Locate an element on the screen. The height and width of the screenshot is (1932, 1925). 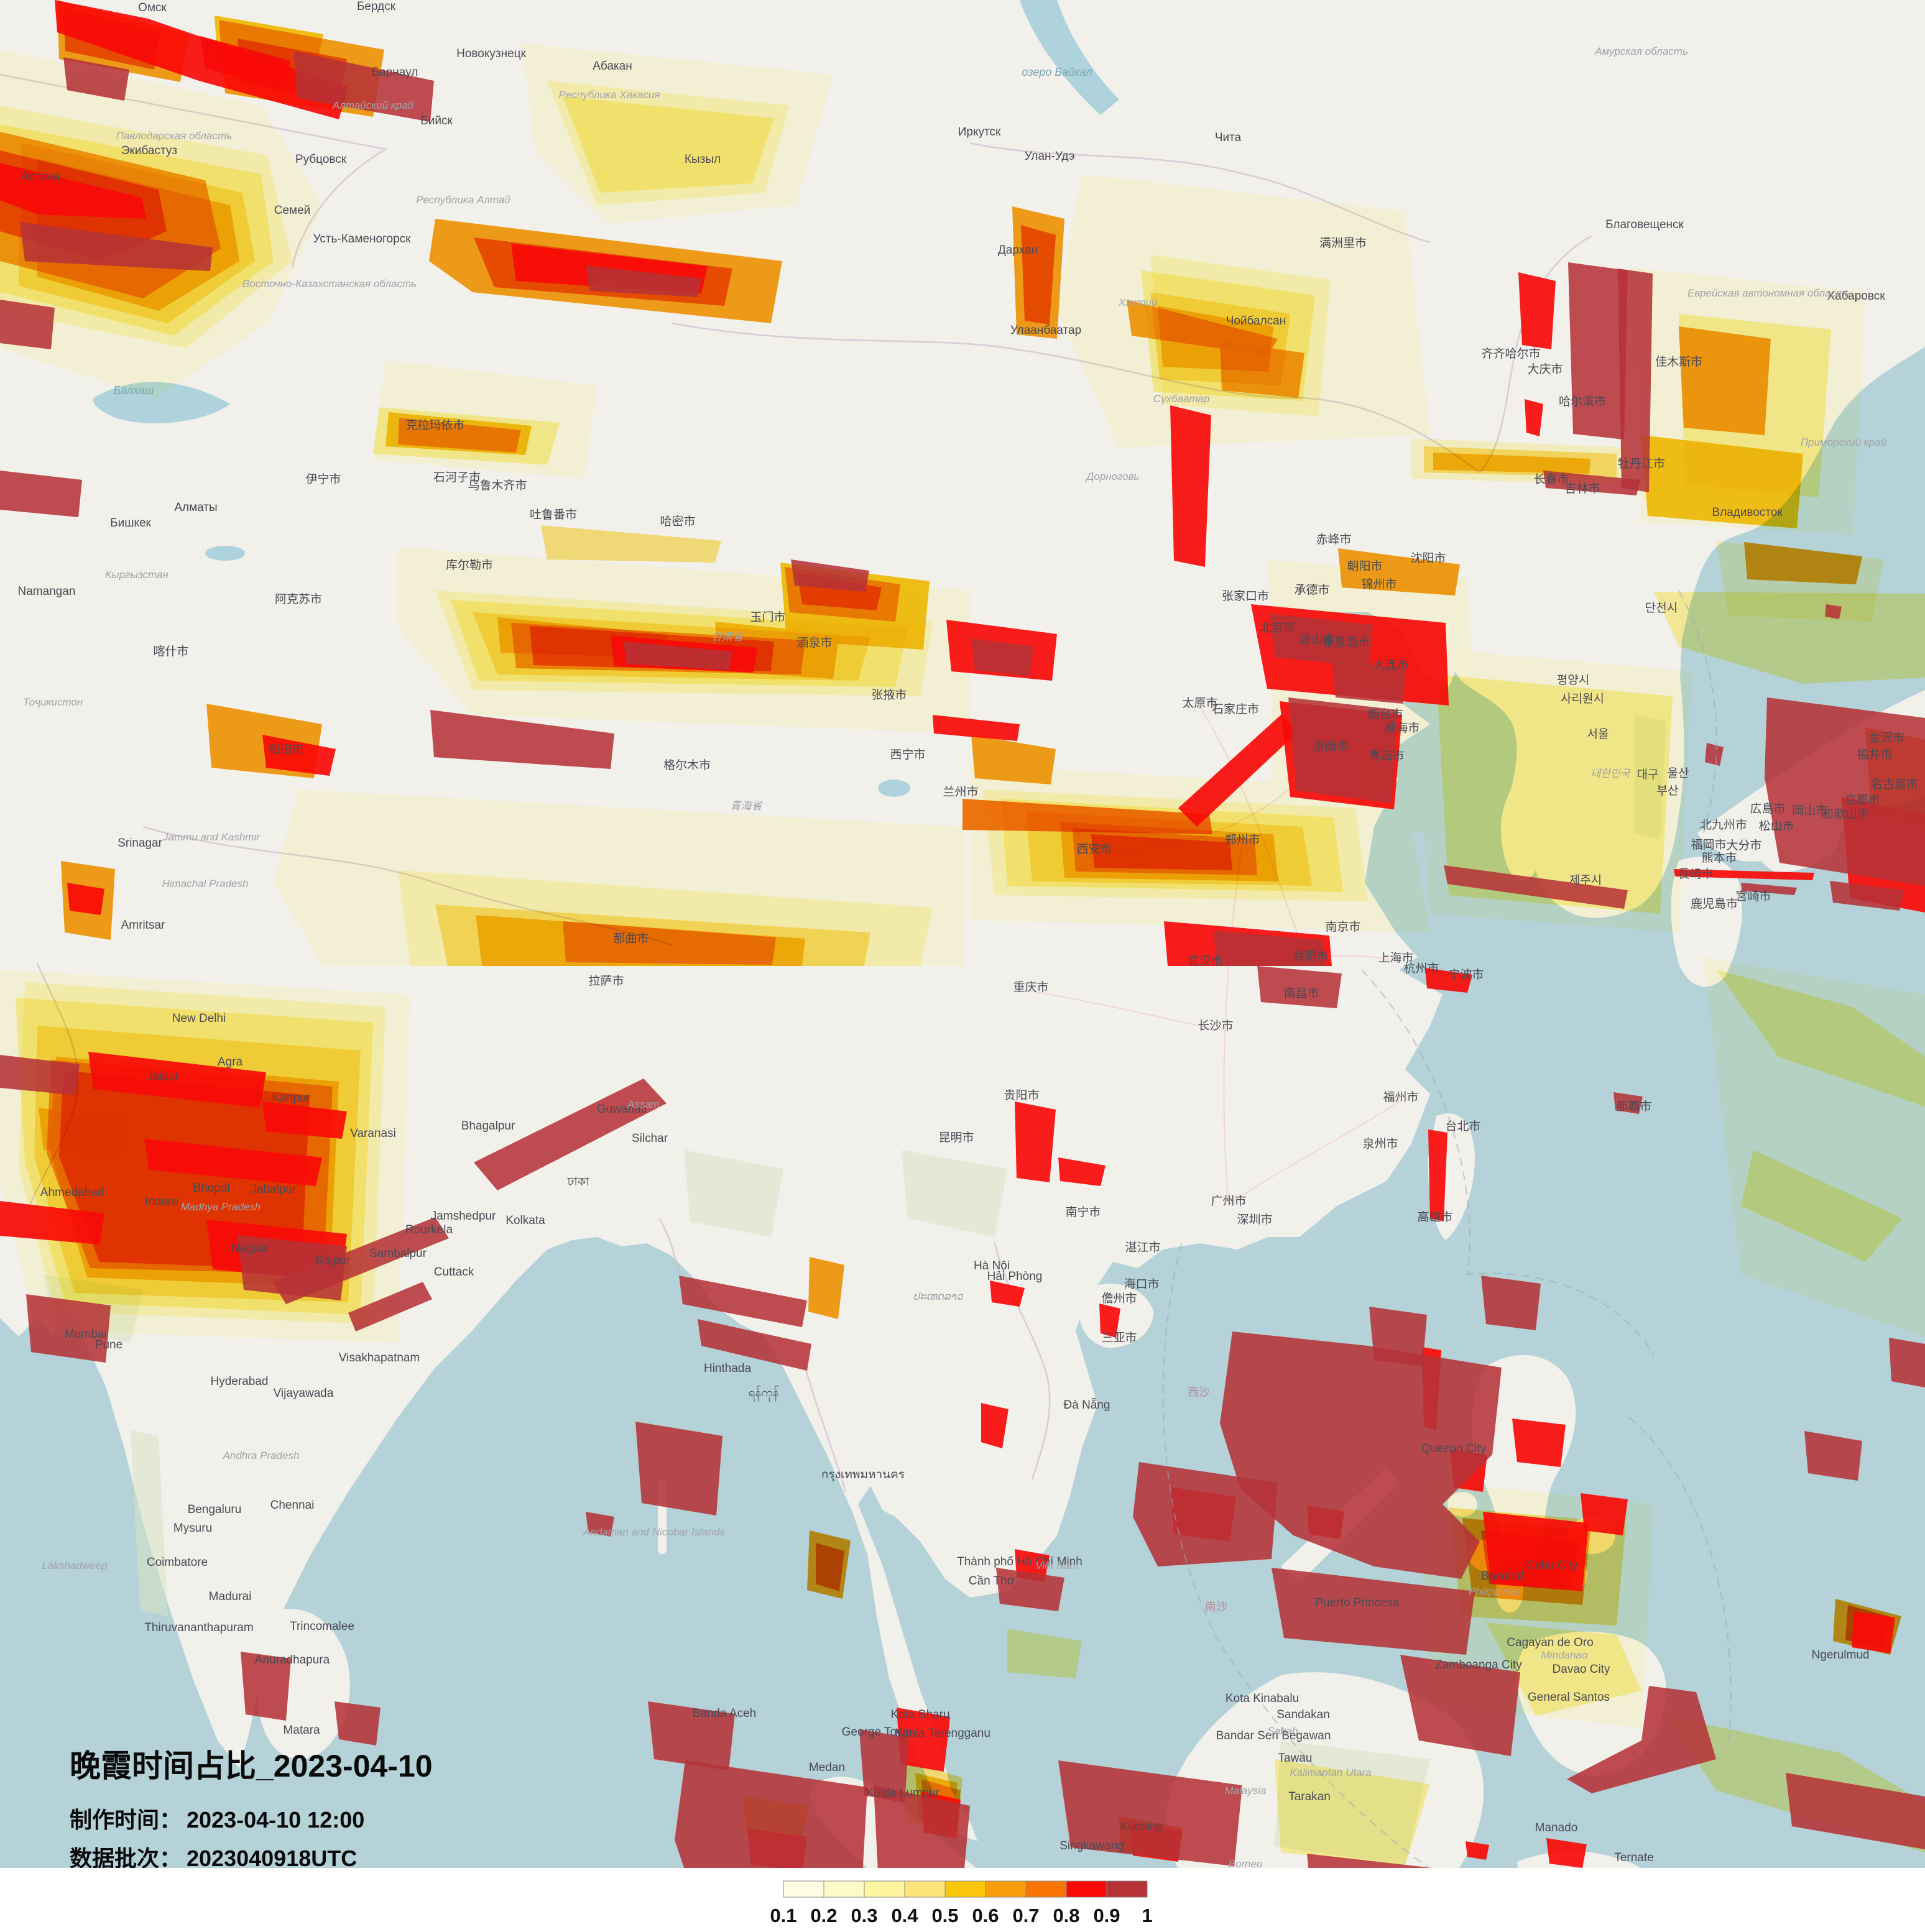
map-label: Silchar is located at coordinates (650, 1138).